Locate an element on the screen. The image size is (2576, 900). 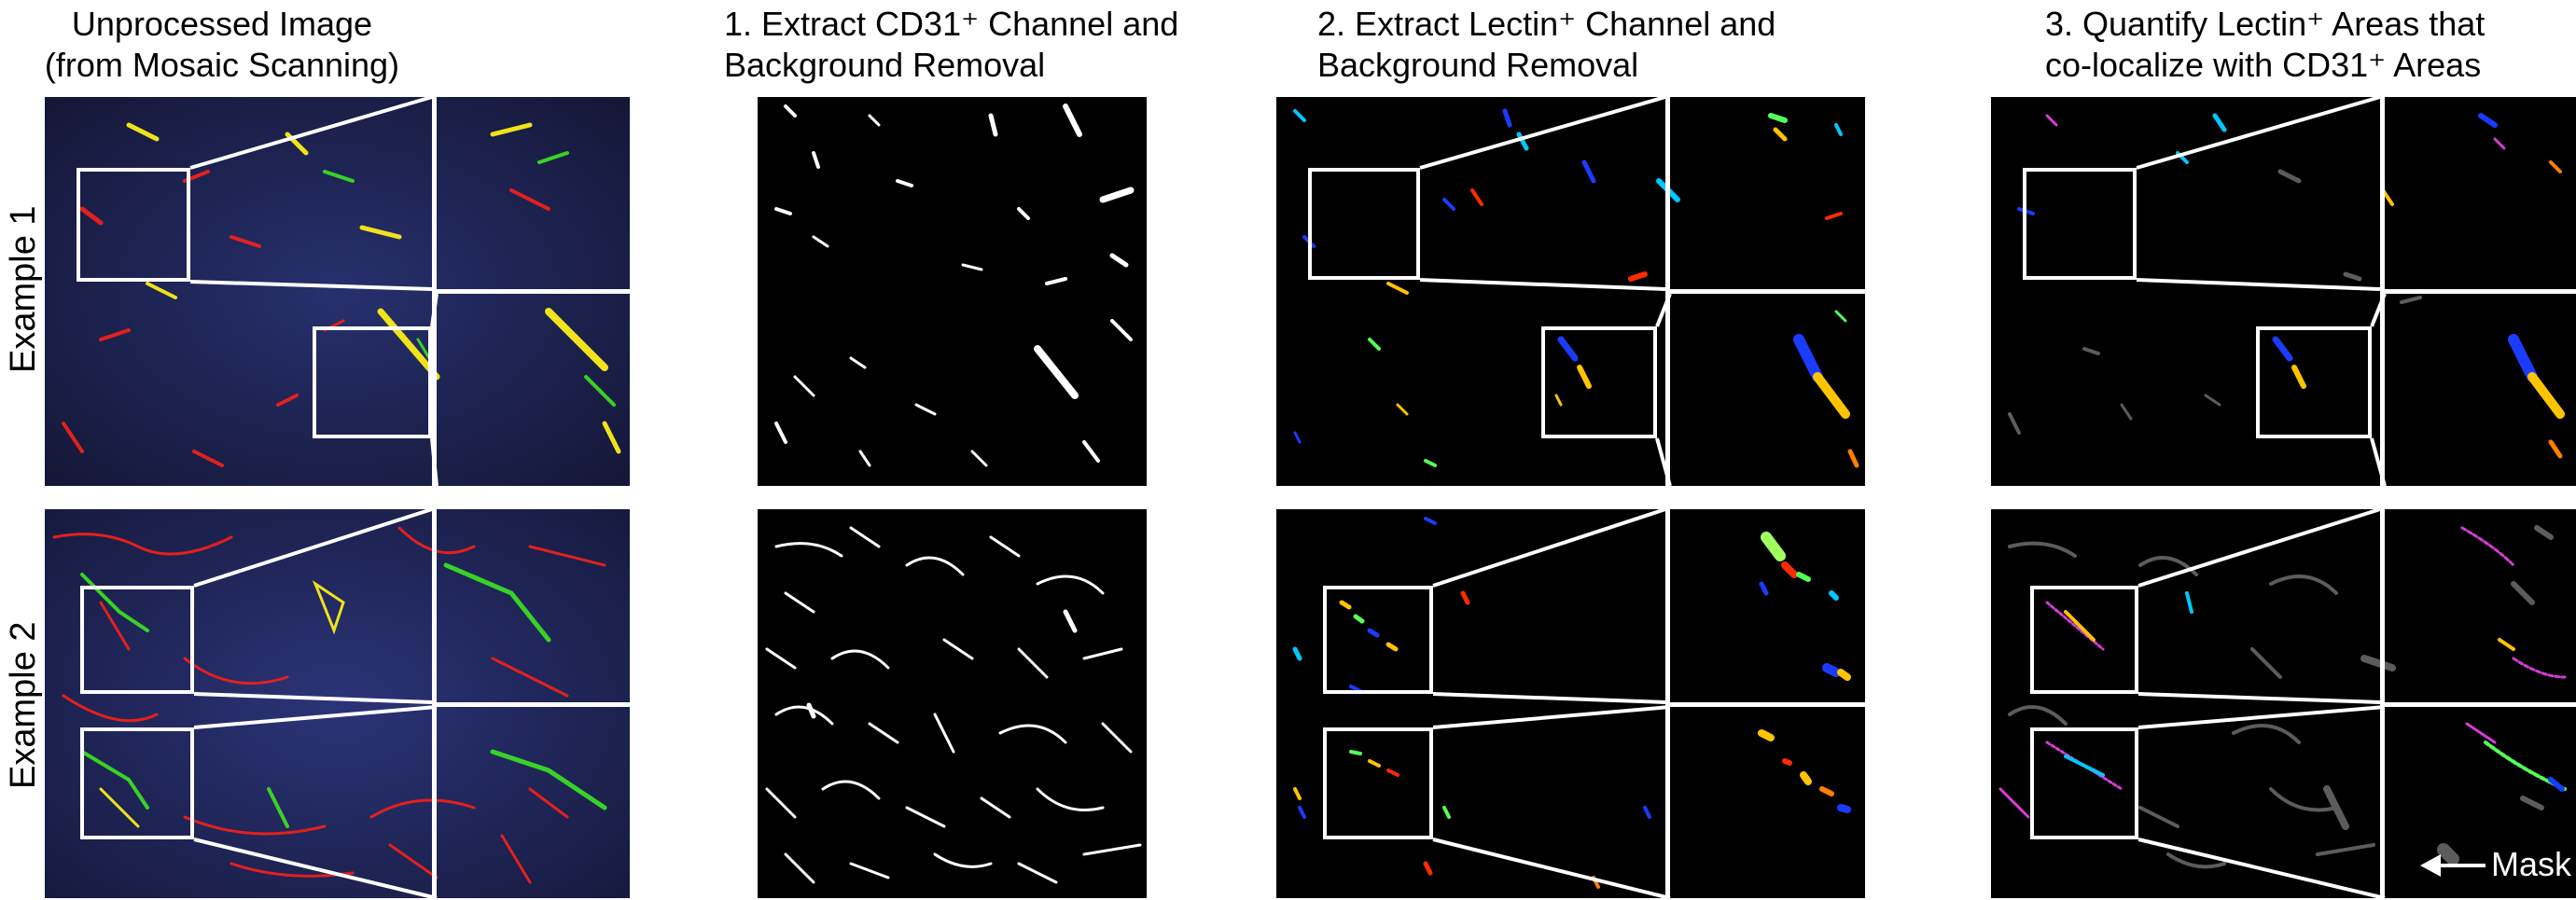
row-label-example-2: Example 2 is located at coordinates (23, 705).